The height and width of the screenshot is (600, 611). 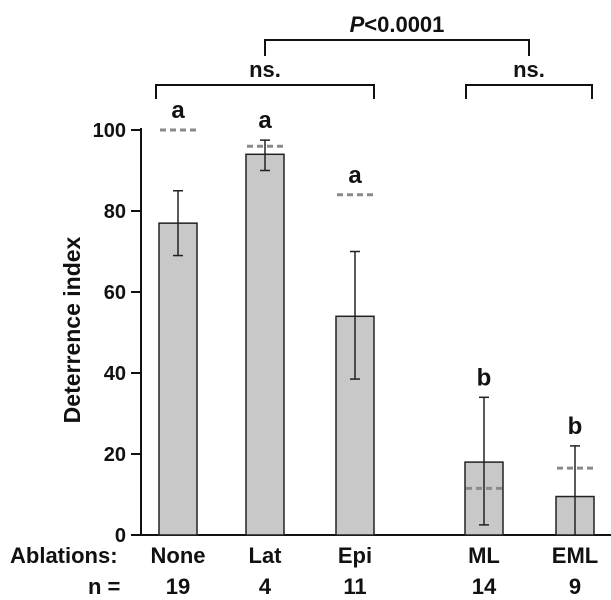 I want to click on bracket-ml-eml-label: ns., so click(x=529, y=69).